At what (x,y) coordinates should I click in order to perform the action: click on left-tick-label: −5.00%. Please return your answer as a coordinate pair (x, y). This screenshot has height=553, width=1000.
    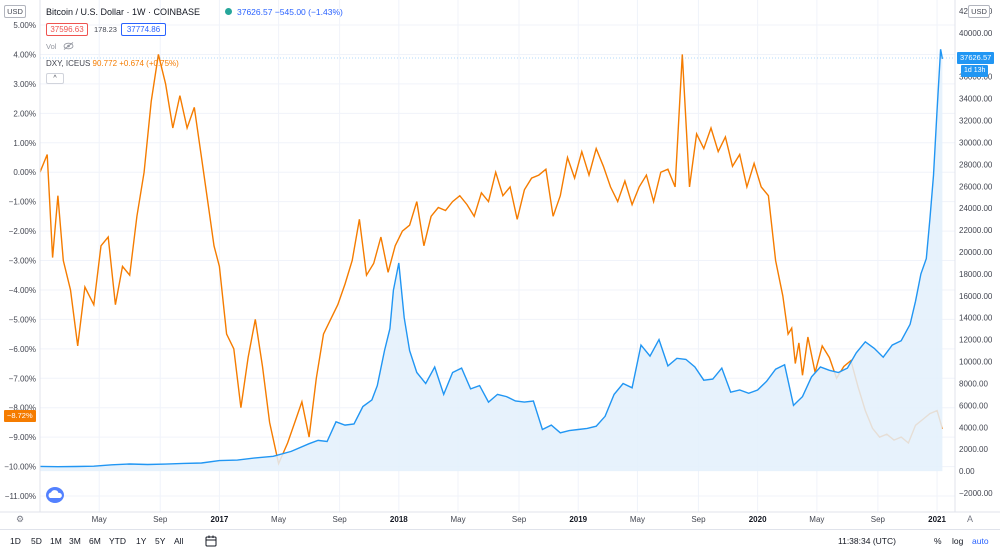
    Looking at the image, I should click on (22, 319).